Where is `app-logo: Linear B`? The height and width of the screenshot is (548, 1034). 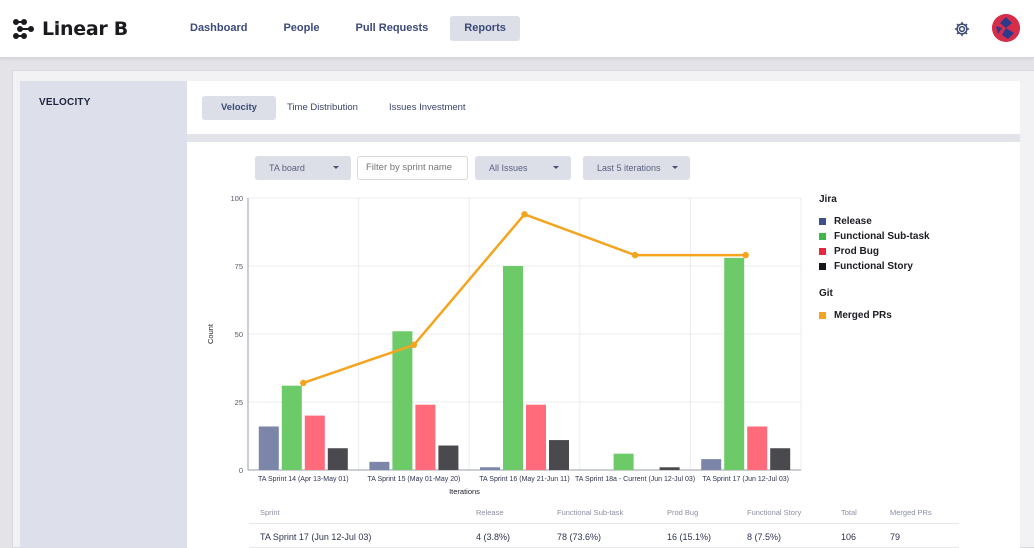
app-logo: Linear B is located at coordinates (70, 29).